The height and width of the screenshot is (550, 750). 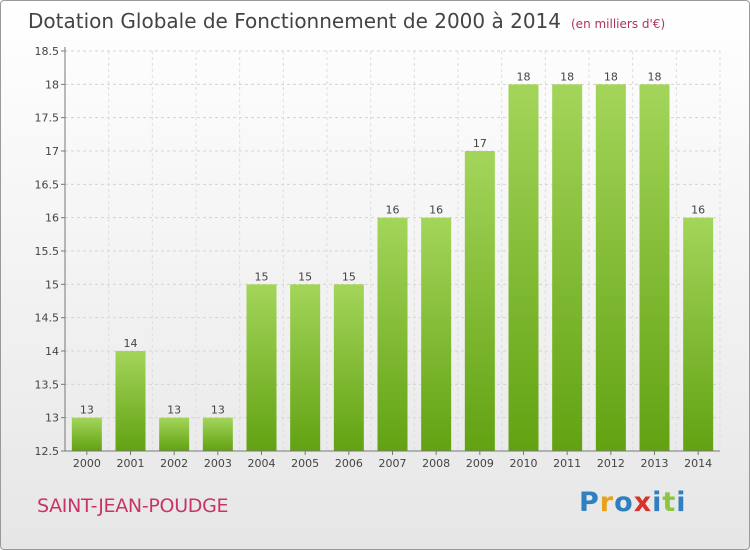 I want to click on x-tick-label: 2000, so click(x=87, y=463).